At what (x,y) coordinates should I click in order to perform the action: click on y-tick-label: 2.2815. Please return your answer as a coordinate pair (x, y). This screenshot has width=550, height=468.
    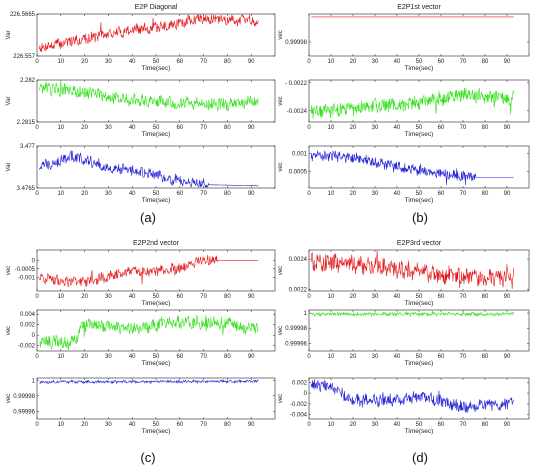
    Looking at the image, I should click on (26, 123).